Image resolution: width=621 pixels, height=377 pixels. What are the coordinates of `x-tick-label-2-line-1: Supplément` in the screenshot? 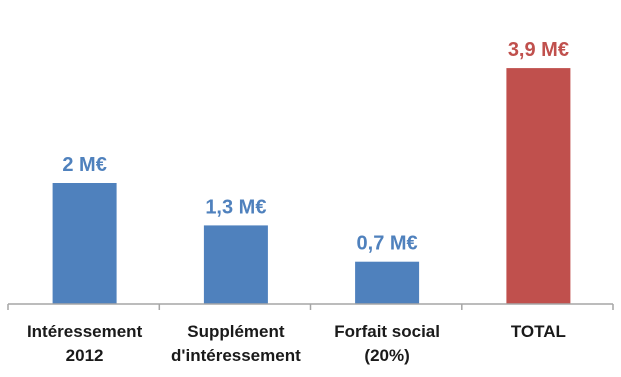 It's located at (236, 331).